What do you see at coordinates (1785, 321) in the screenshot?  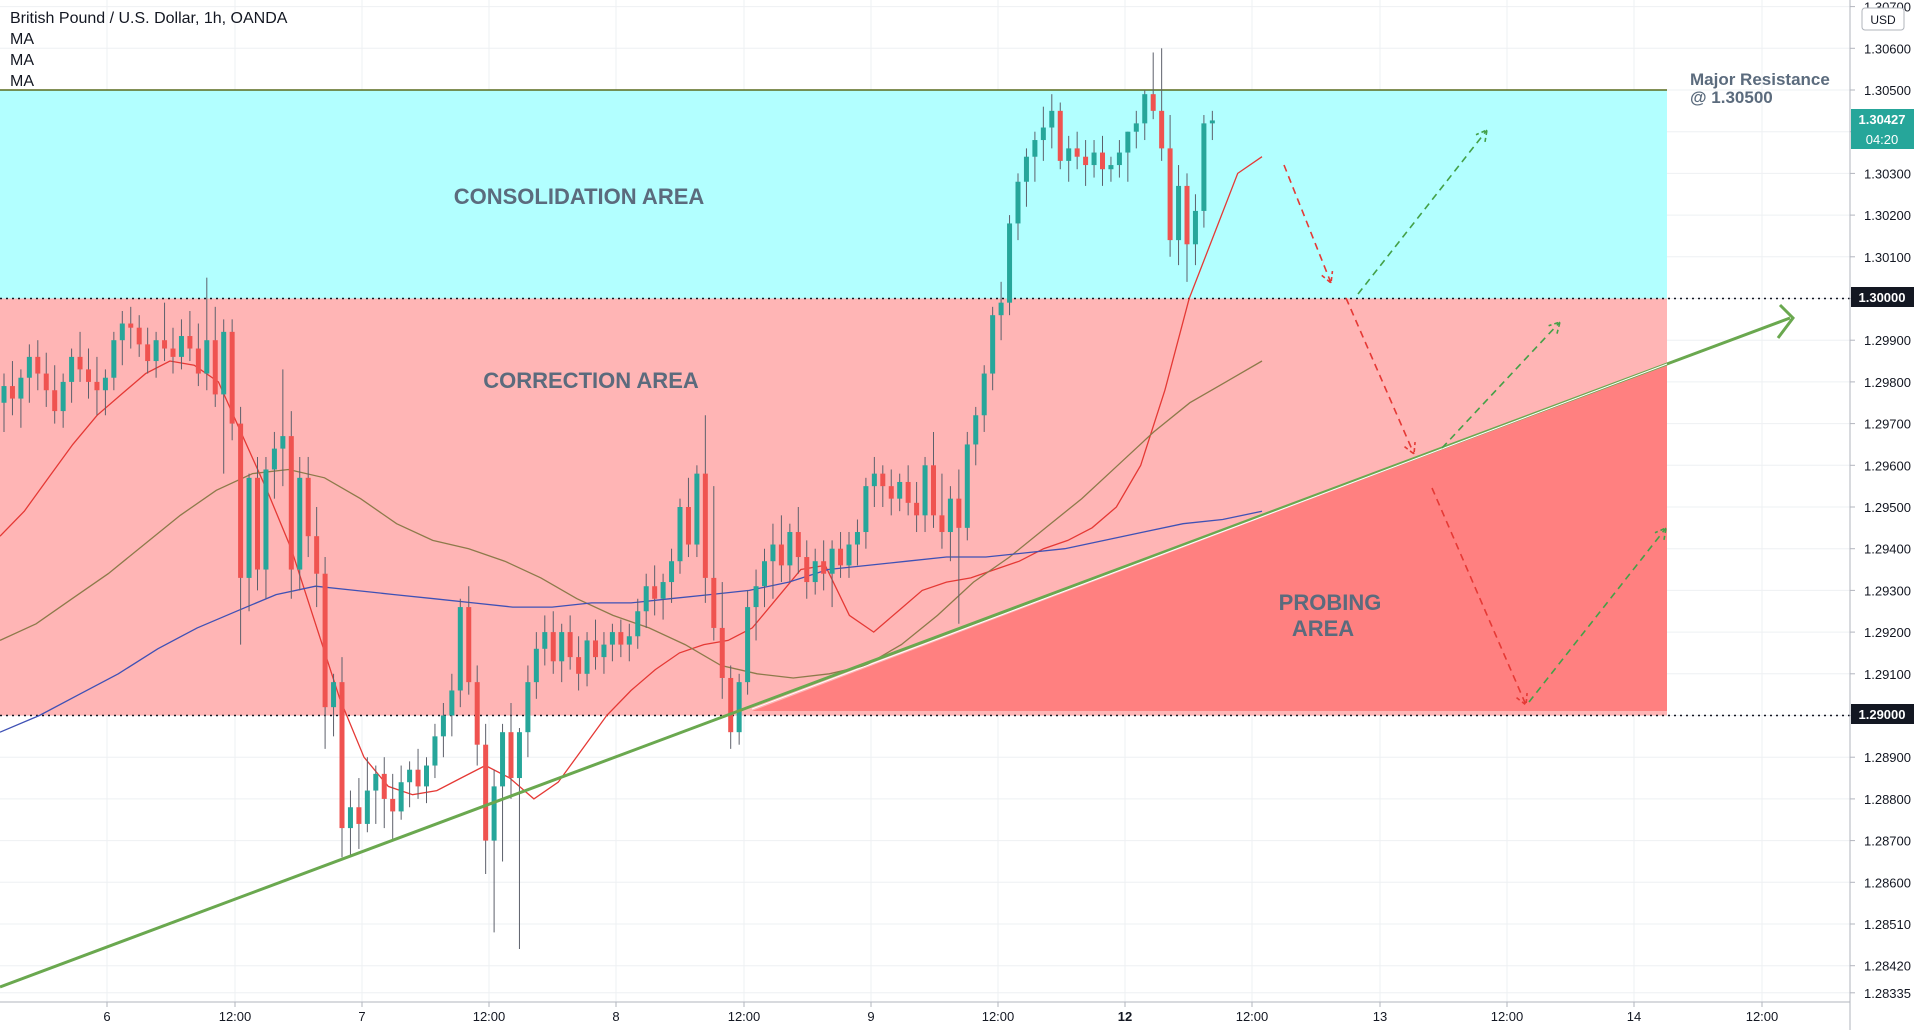 I see `trendline-arrowhead` at bounding box center [1785, 321].